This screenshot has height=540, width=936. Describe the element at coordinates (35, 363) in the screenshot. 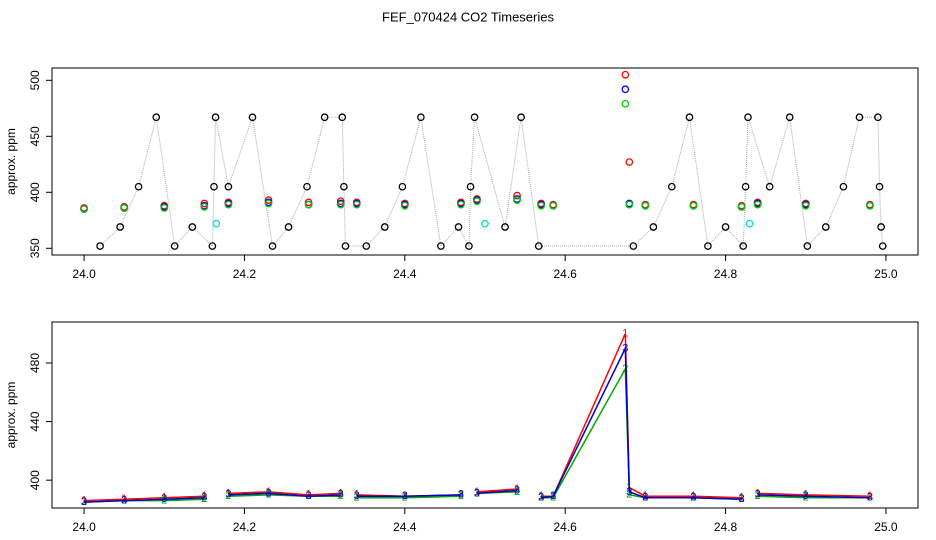

I see `y-tick-label: 480` at that location.